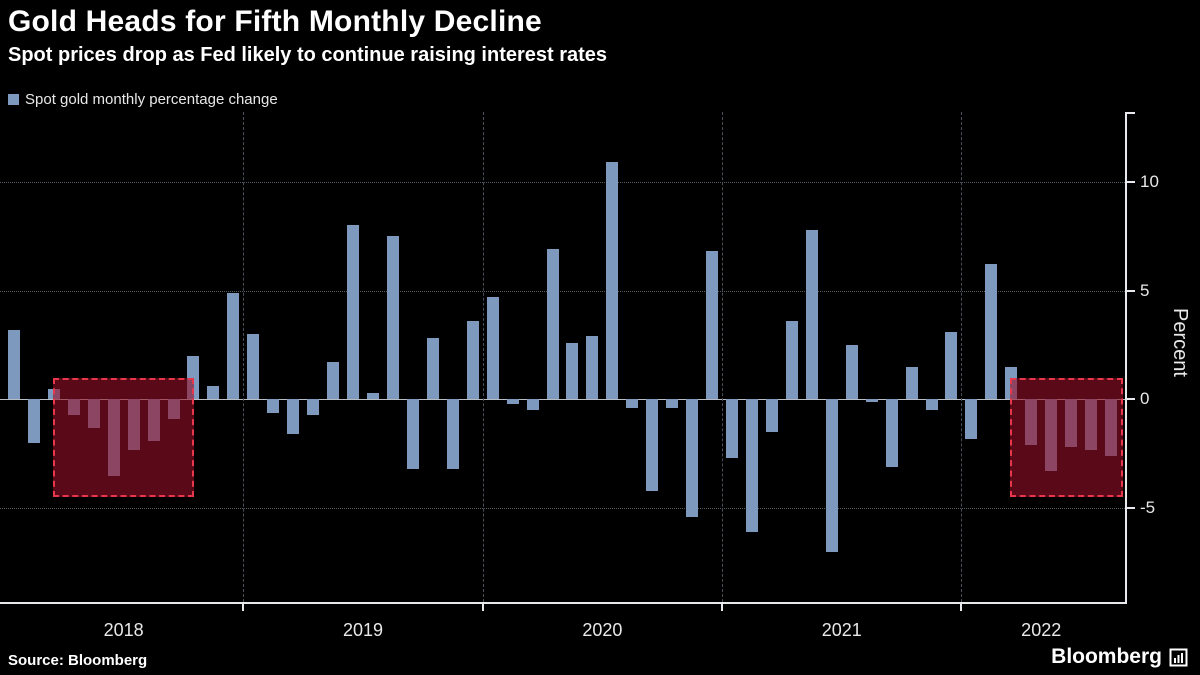  What do you see at coordinates (78, 660) in the screenshot?
I see `source-attribution: Source: Bloomberg` at bounding box center [78, 660].